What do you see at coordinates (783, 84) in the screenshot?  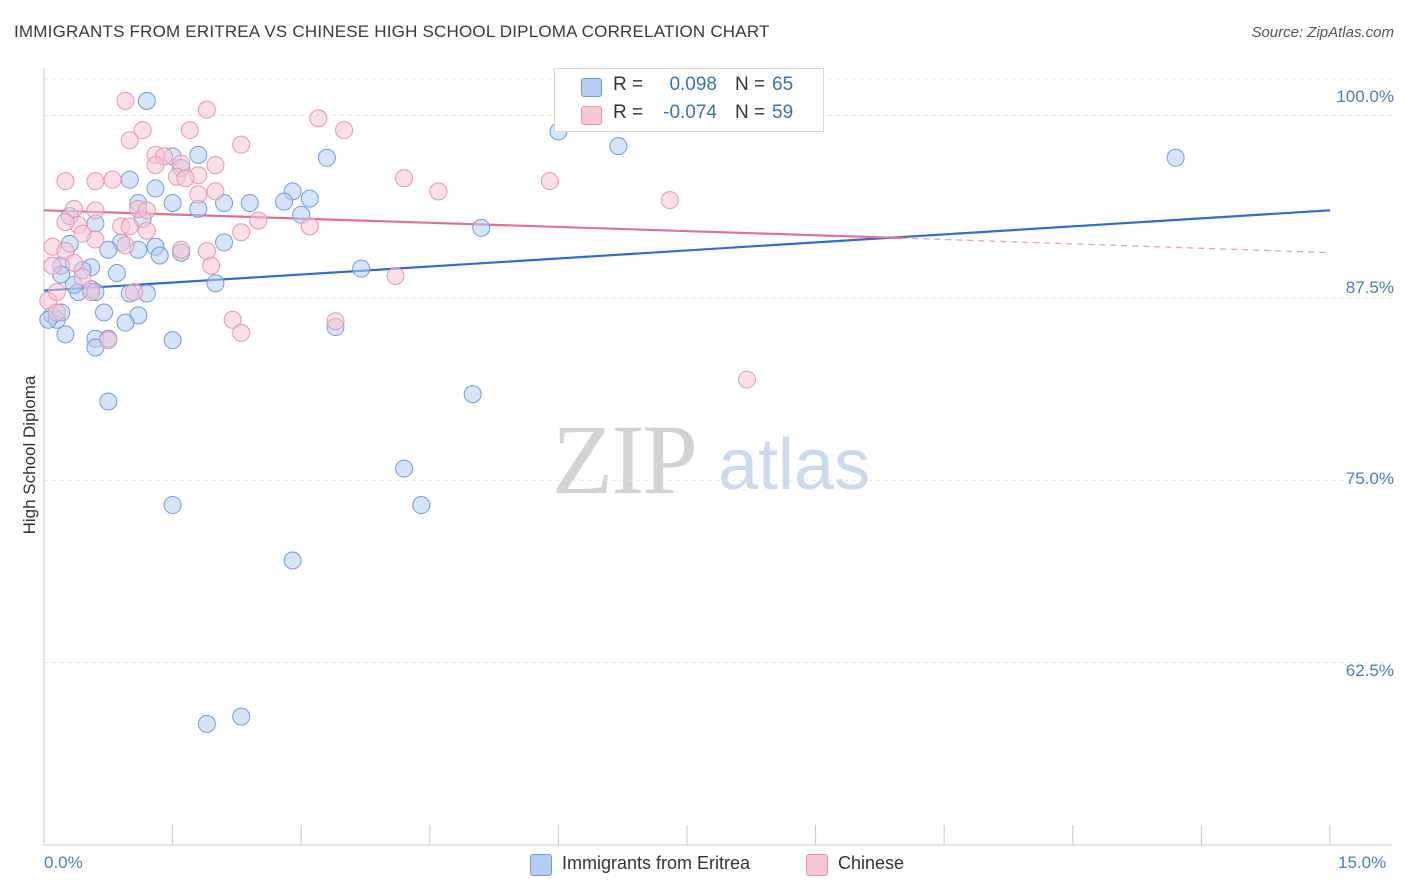 I see `n-value: 65` at bounding box center [783, 84].